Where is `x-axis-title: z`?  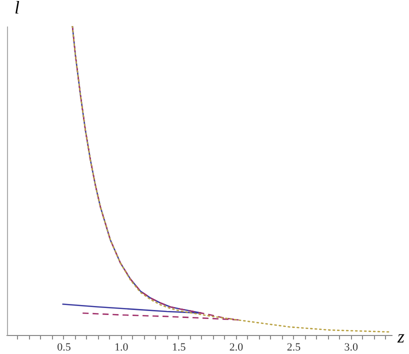 x-axis-title: z is located at coordinates (400, 336).